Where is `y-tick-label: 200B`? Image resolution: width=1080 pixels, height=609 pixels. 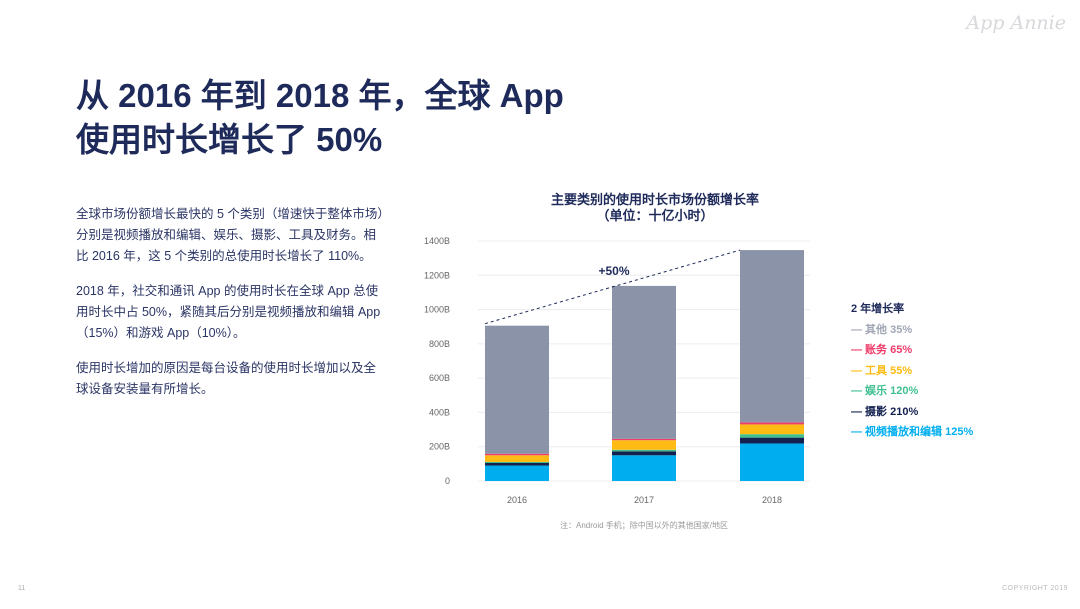 y-tick-label: 200B is located at coordinates (439, 447).